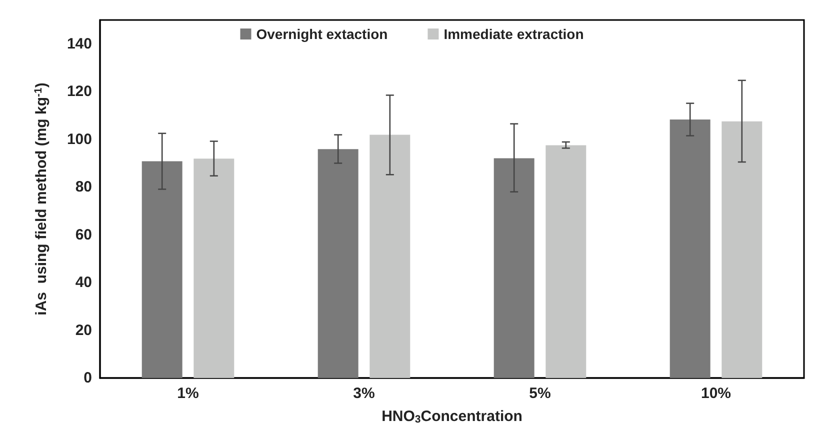  Describe the element at coordinates (79, 43) in the screenshot. I see `y-tick-label: 140` at that location.